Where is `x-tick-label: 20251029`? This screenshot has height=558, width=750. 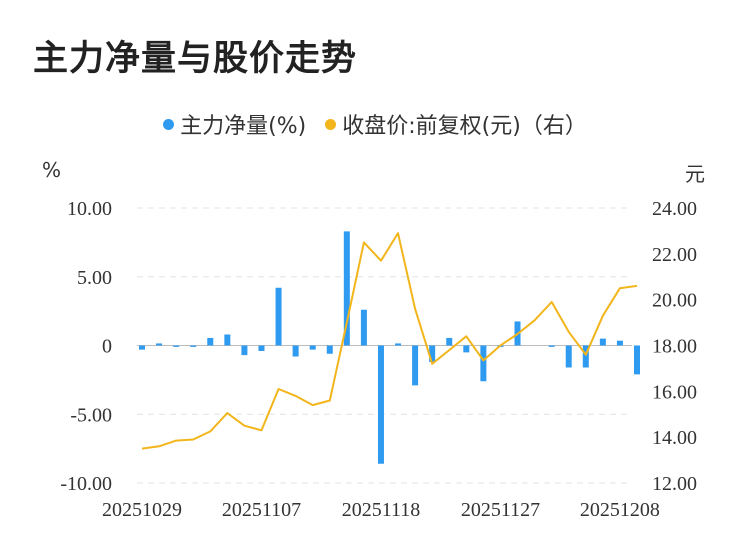 x-tick-label: 20251029 is located at coordinates (142, 510).